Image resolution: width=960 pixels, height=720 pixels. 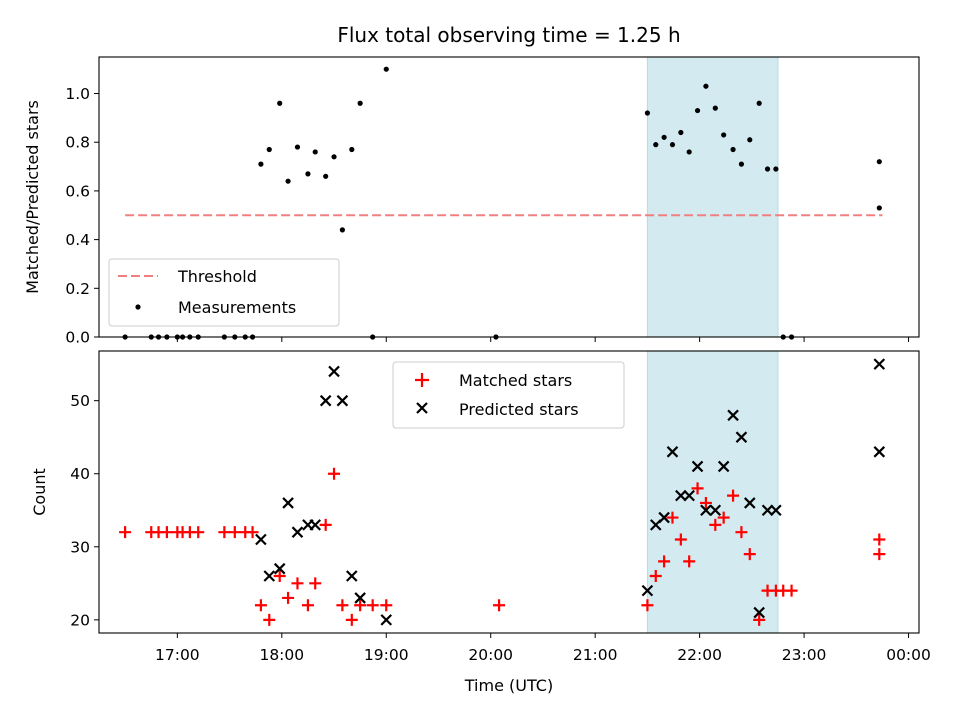 What do you see at coordinates (908, 655) in the screenshot?
I see `x-tick-label: 00:00` at bounding box center [908, 655].